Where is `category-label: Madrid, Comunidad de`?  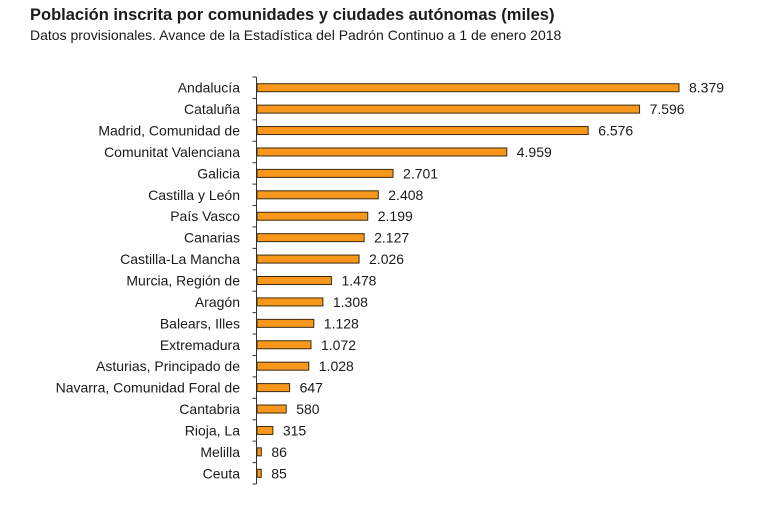 category-label: Madrid, Comunidad de is located at coordinates (169, 131).